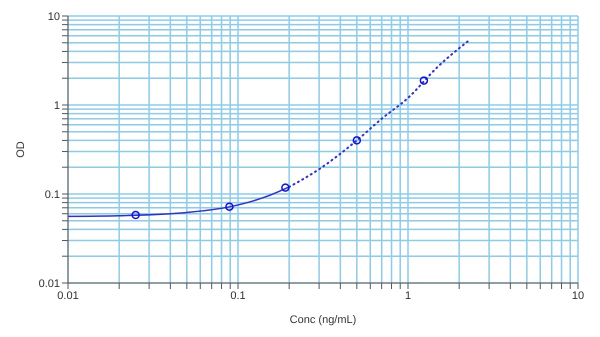 The image size is (600, 337). Describe the element at coordinates (52, 194) in the screenshot. I see `y-tick-label: 0.1` at that location.